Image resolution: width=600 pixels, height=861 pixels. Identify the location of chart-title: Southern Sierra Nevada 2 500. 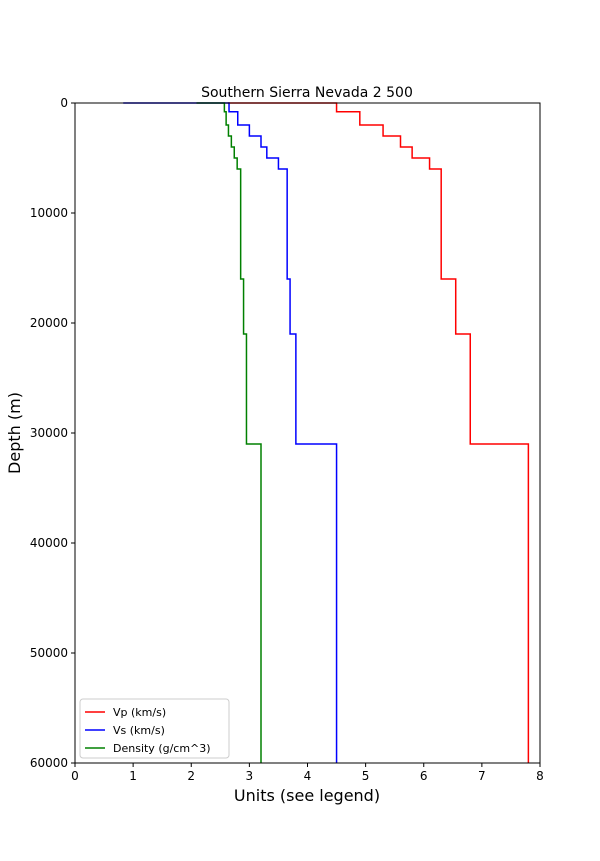
(307, 93).